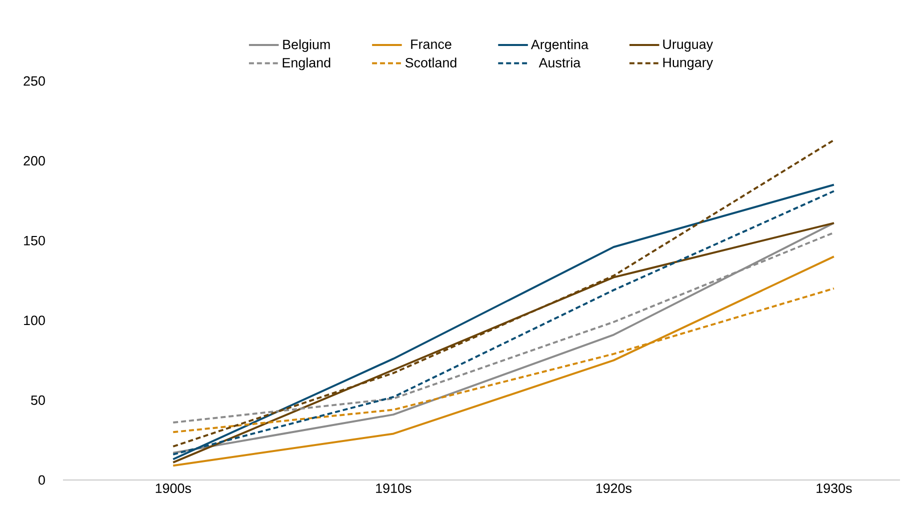  What do you see at coordinates (34, 241) in the screenshot?
I see `y-tick-label: 150` at bounding box center [34, 241].